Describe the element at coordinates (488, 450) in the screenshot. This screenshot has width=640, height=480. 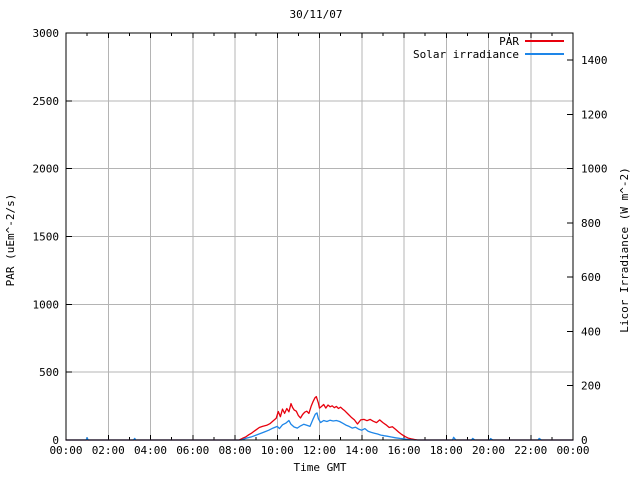
I see `x-tick-label: 20:00` at that location.